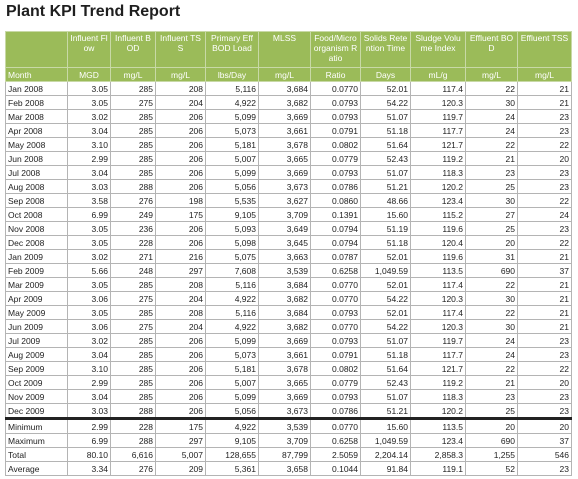 Image resolution: width=578 pixels, height=479 pixels. I want to click on cell: 5,075, so click(232, 256).